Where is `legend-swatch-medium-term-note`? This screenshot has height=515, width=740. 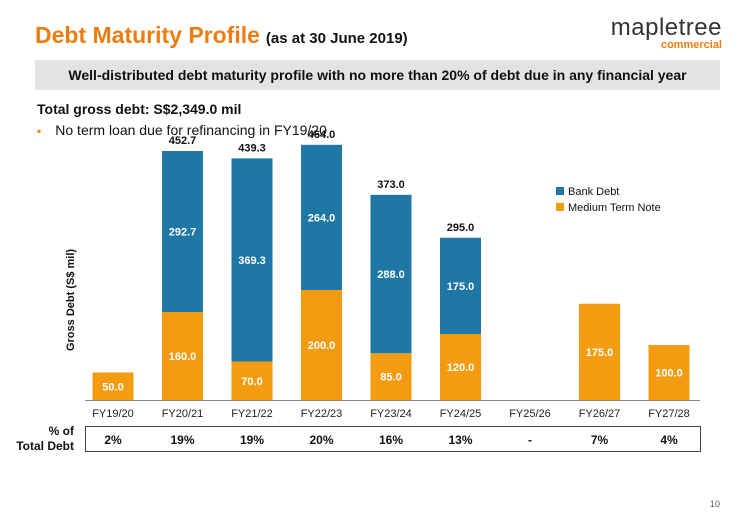
legend-swatch-medium-term-note is located at coordinates (560, 207).